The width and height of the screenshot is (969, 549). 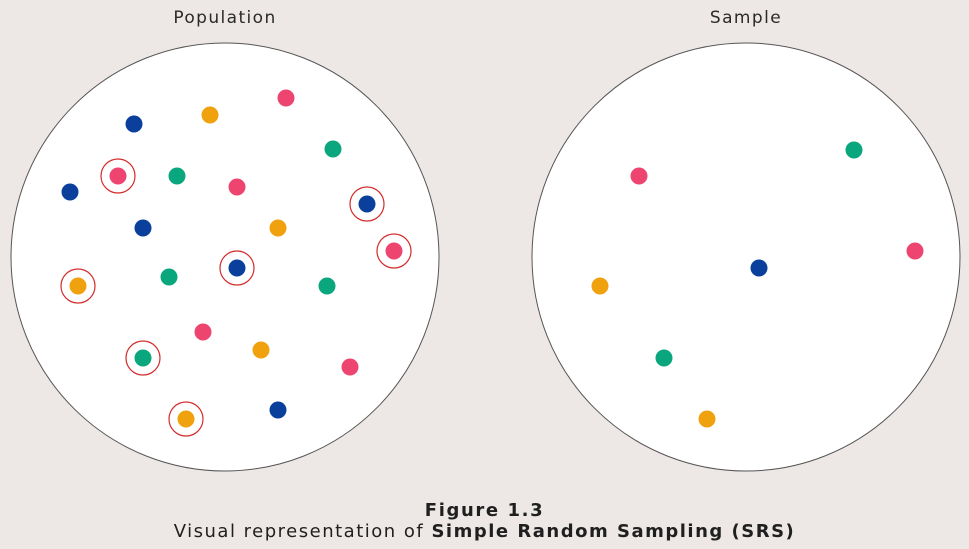 I want to click on sample-dot-blue, so click(x=759, y=268).